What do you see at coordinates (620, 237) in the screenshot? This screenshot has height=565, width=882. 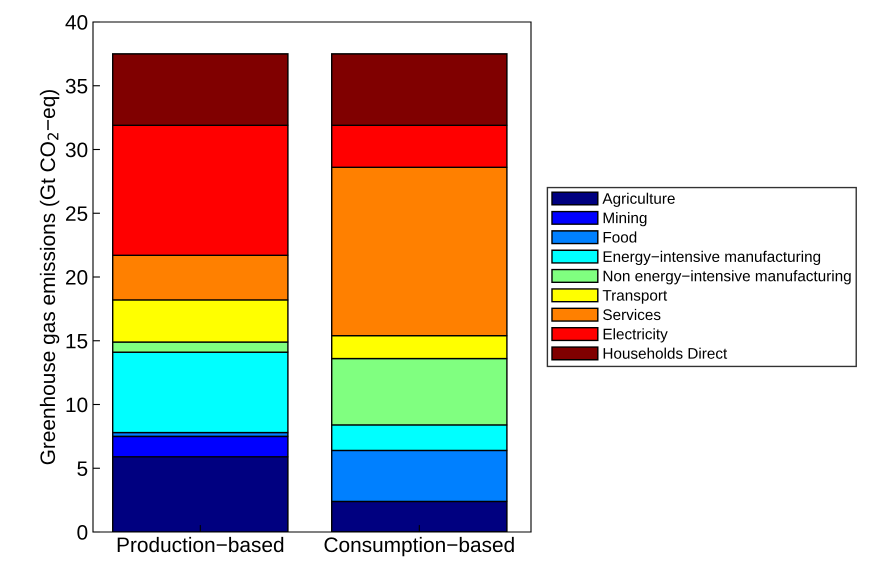 I see `legend-label: Food` at bounding box center [620, 237].